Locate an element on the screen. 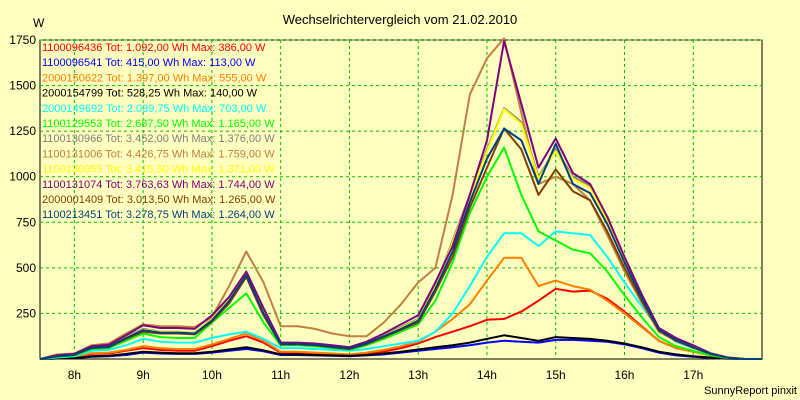 Image resolution: width=800 pixels, height=400 pixels. x-tick-label: 12h is located at coordinates (349, 375).